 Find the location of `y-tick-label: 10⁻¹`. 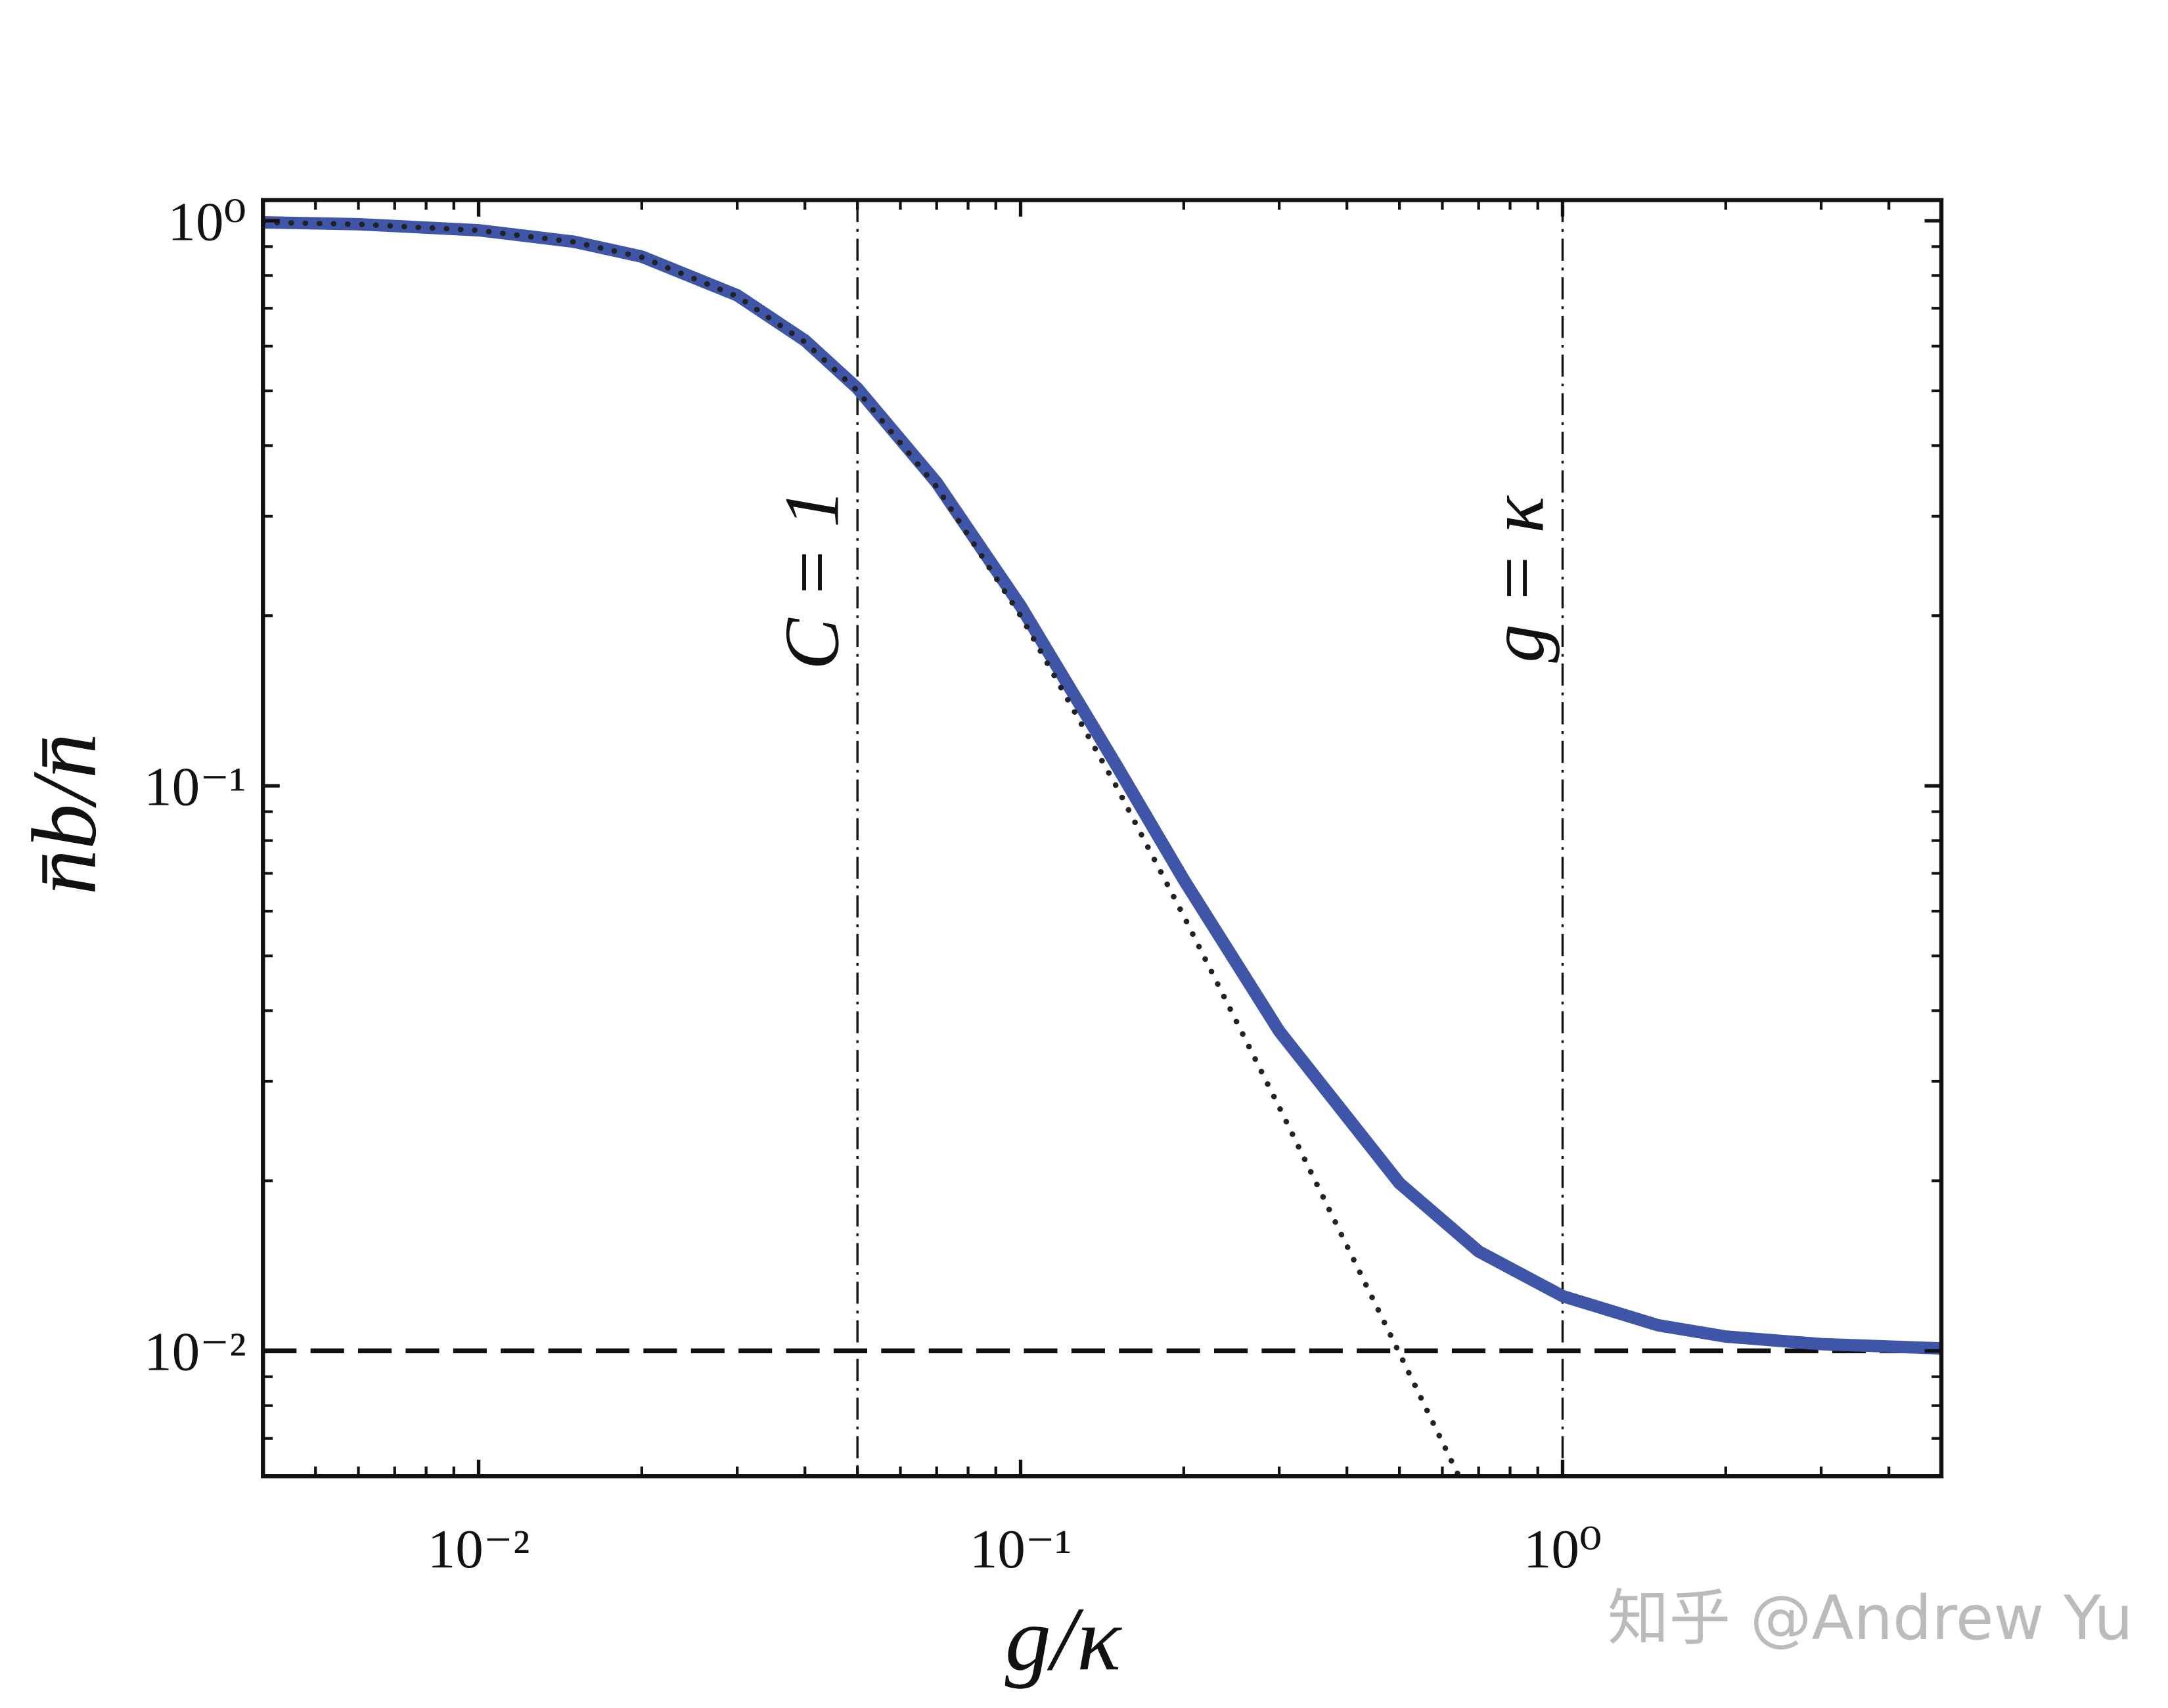

y-tick-label: 10⁻¹ is located at coordinates (195, 787).